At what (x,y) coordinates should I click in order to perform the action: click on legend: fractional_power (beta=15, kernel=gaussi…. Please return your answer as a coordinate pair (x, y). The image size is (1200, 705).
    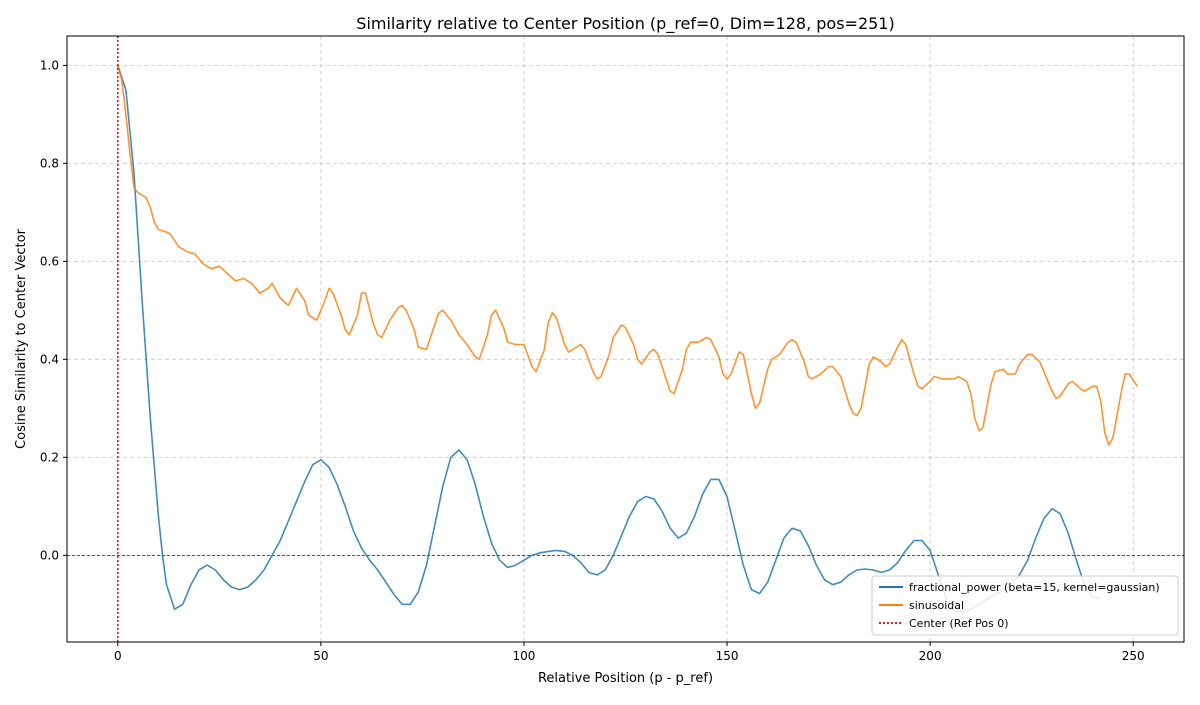
    Looking at the image, I should click on (1025, 605).